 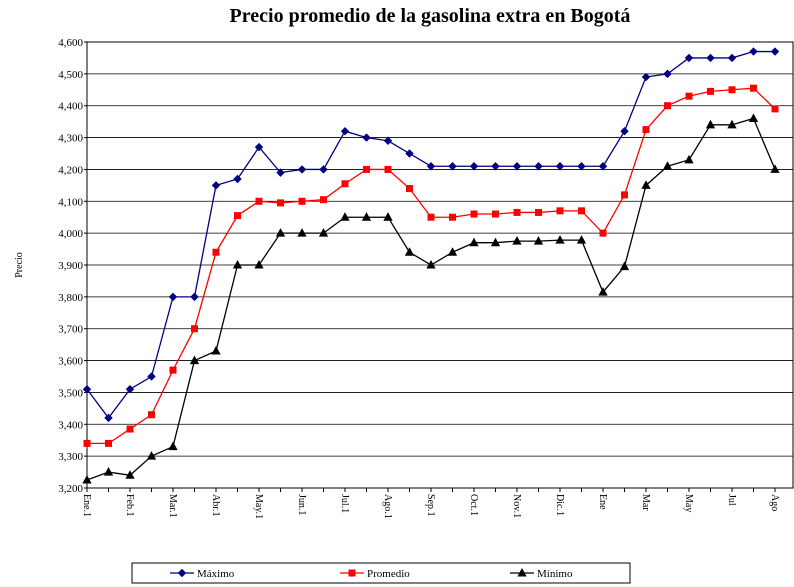 What do you see at coordinates (70, 202) in the screenshot?
I see `y-tick-label: 4,100` at bounding box center [70, 202].